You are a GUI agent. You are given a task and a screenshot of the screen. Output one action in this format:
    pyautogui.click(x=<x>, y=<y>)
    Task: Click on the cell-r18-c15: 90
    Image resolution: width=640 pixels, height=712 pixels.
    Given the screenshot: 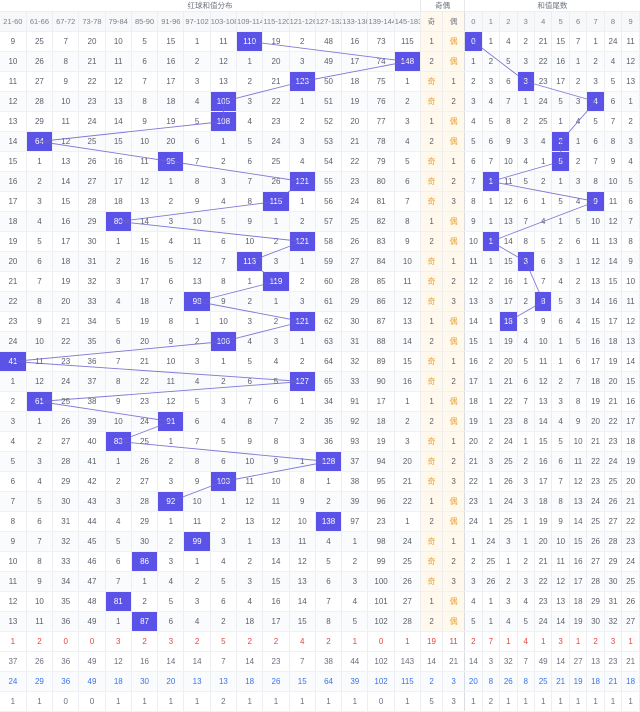 What is the action you would take?
    pyautogui.click(x=381, y=381)
    